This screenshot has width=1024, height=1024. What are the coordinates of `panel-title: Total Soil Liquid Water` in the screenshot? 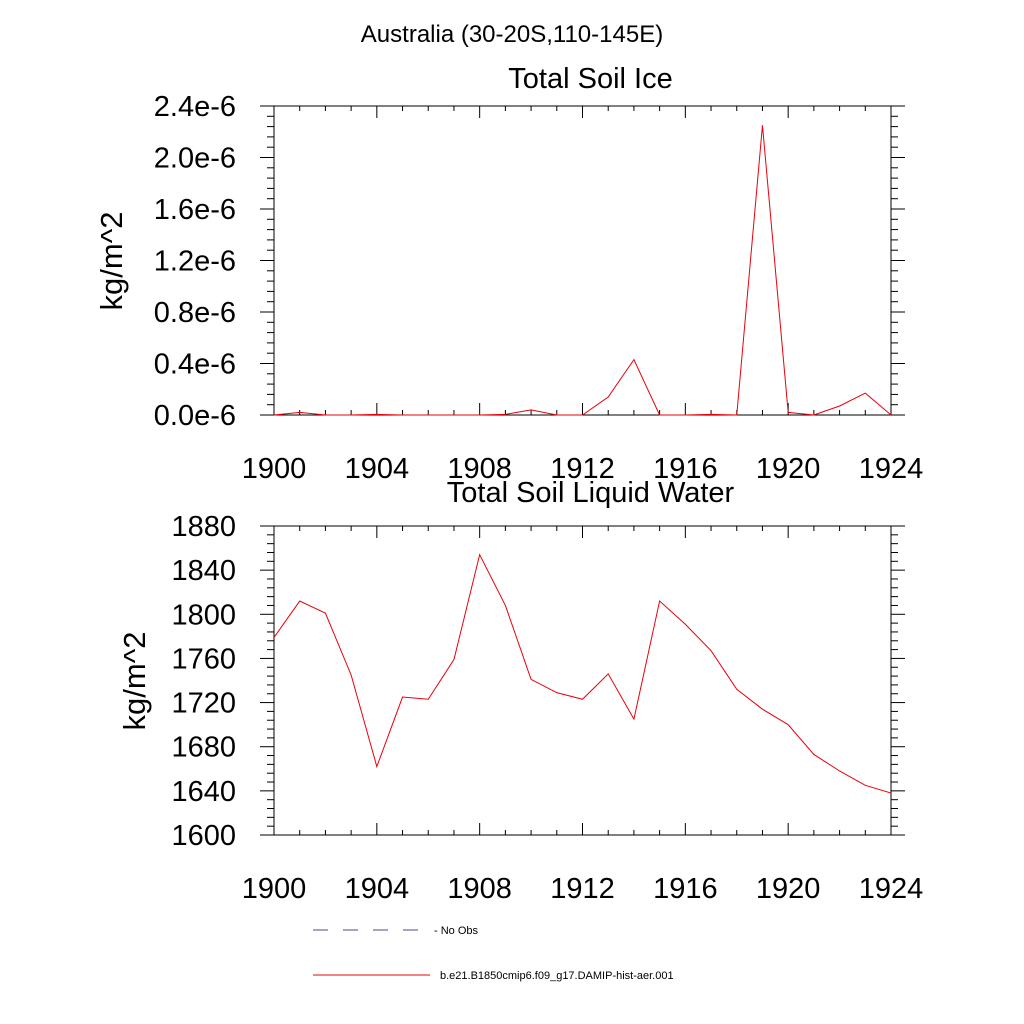 It's located at (591, 493).